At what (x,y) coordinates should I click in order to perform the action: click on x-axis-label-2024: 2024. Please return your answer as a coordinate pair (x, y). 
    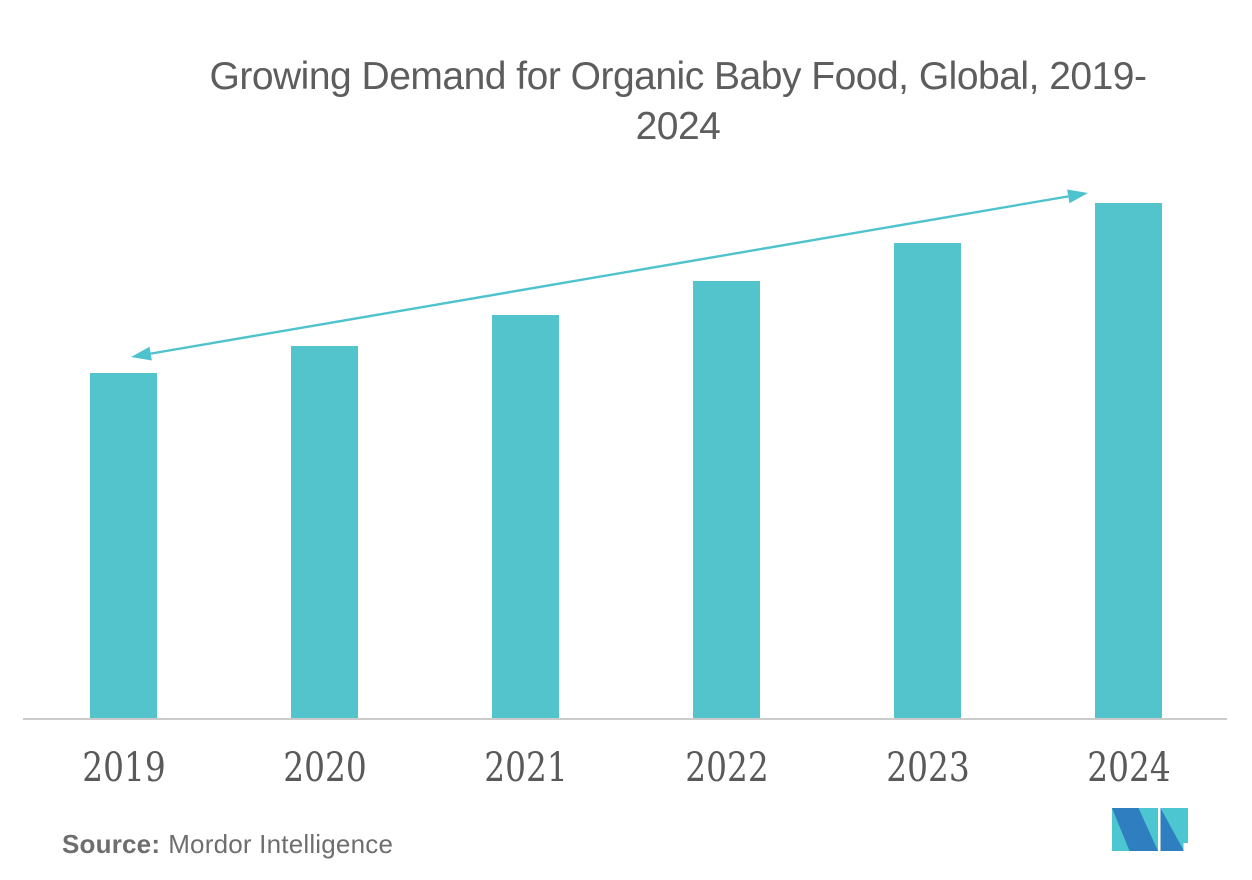
    Looking at the image, I should click on (1128, 768).